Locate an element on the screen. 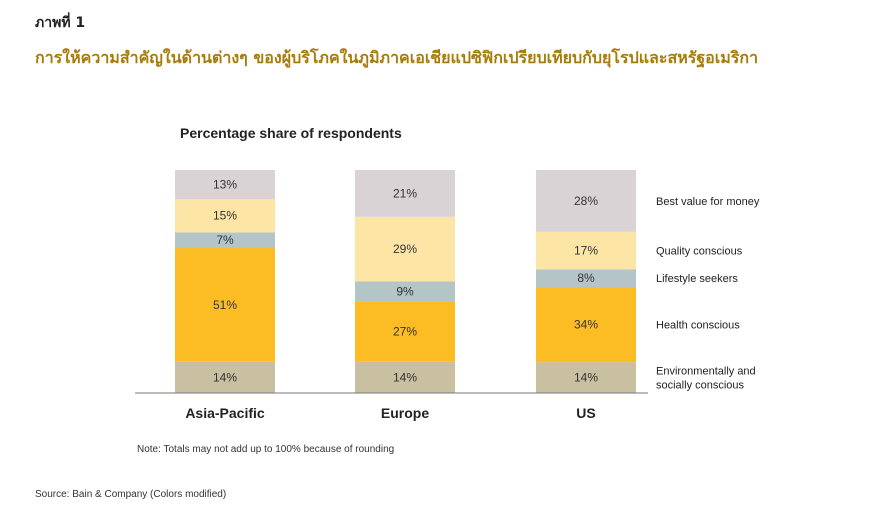  bar-segment-europe-best-value-for-money is located at coordinates (405, 193).